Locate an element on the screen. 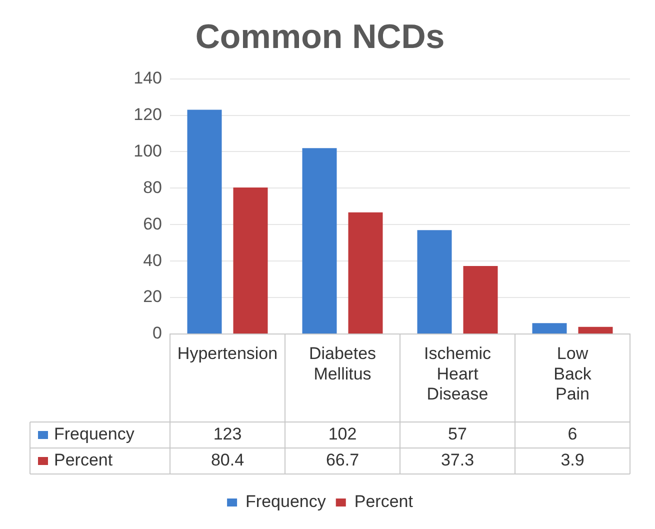  y-tick-label: 80 is located at coordinates (152, 187).